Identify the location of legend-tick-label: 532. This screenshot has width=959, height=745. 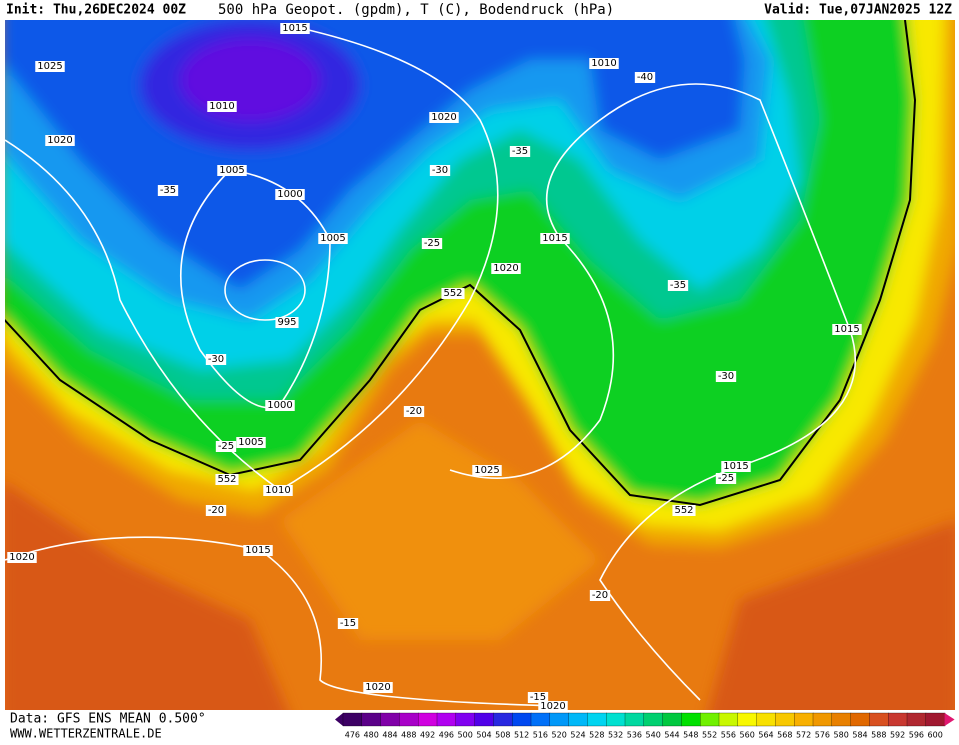
(615, 735).